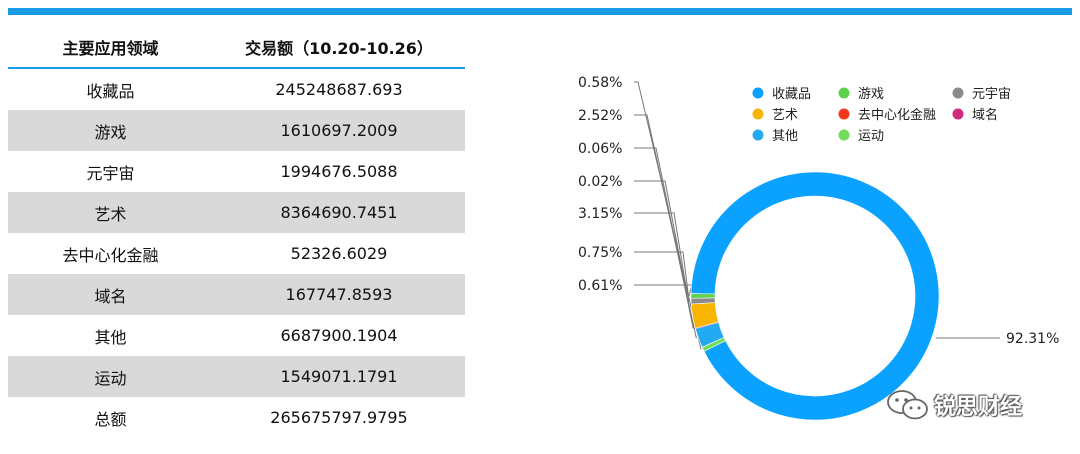  What do you see at coordinates (236, 89) in the screenshot?
I see `table-row: 收藏品 245248687.693` at bounding box center [236, 89].